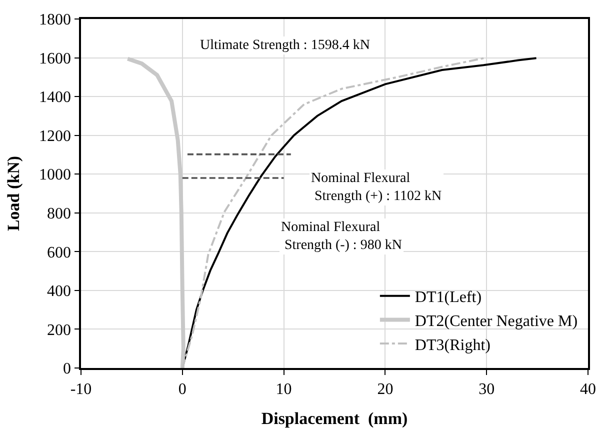  What do you see at coordinates (55, 136) in the screenshot?
I see `y-tick-label: 1200` at bounding box center [55, 136].